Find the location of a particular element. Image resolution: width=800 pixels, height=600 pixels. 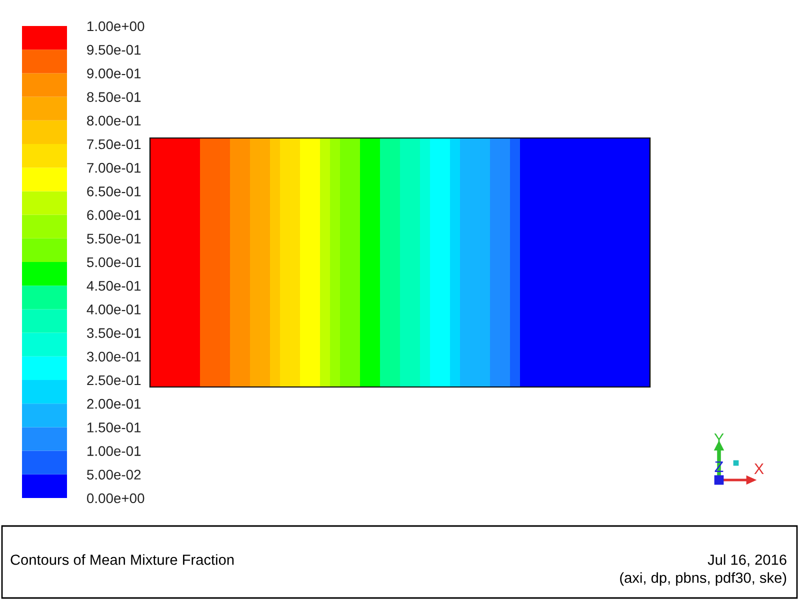

text: Contours of Mean Mixture Fraction is located at coordinates (122, 559).